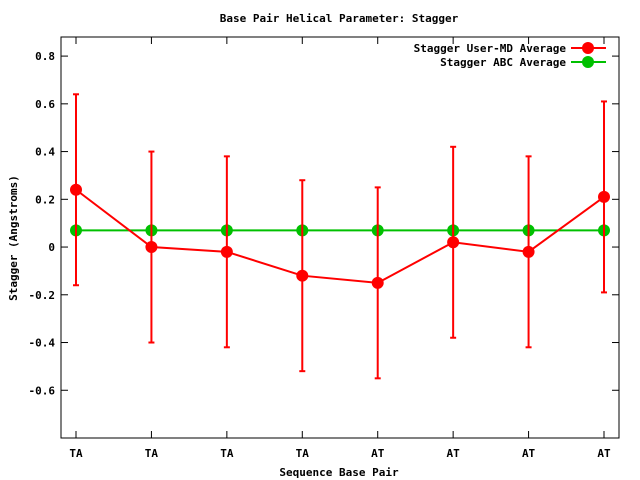 The height and width of the screenshot is (480, 640). Describe the element at coordinates (13, 238) in the screenshot. I see `y-axis-label: Stagger (Angstroms)` at that location.